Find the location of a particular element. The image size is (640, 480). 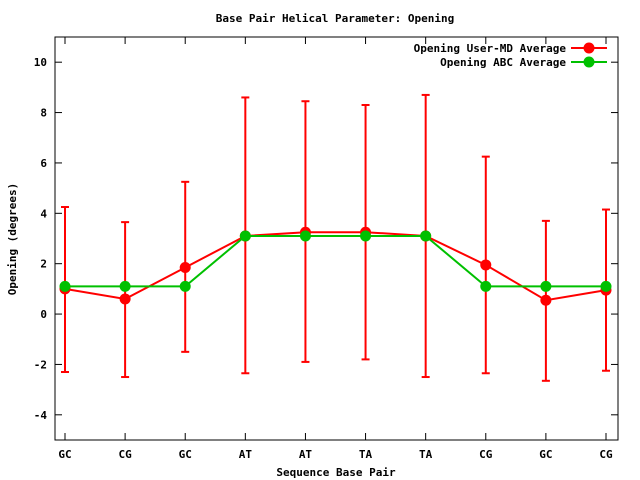

y-tick-label: 4 is located at coordinates (43, 213).